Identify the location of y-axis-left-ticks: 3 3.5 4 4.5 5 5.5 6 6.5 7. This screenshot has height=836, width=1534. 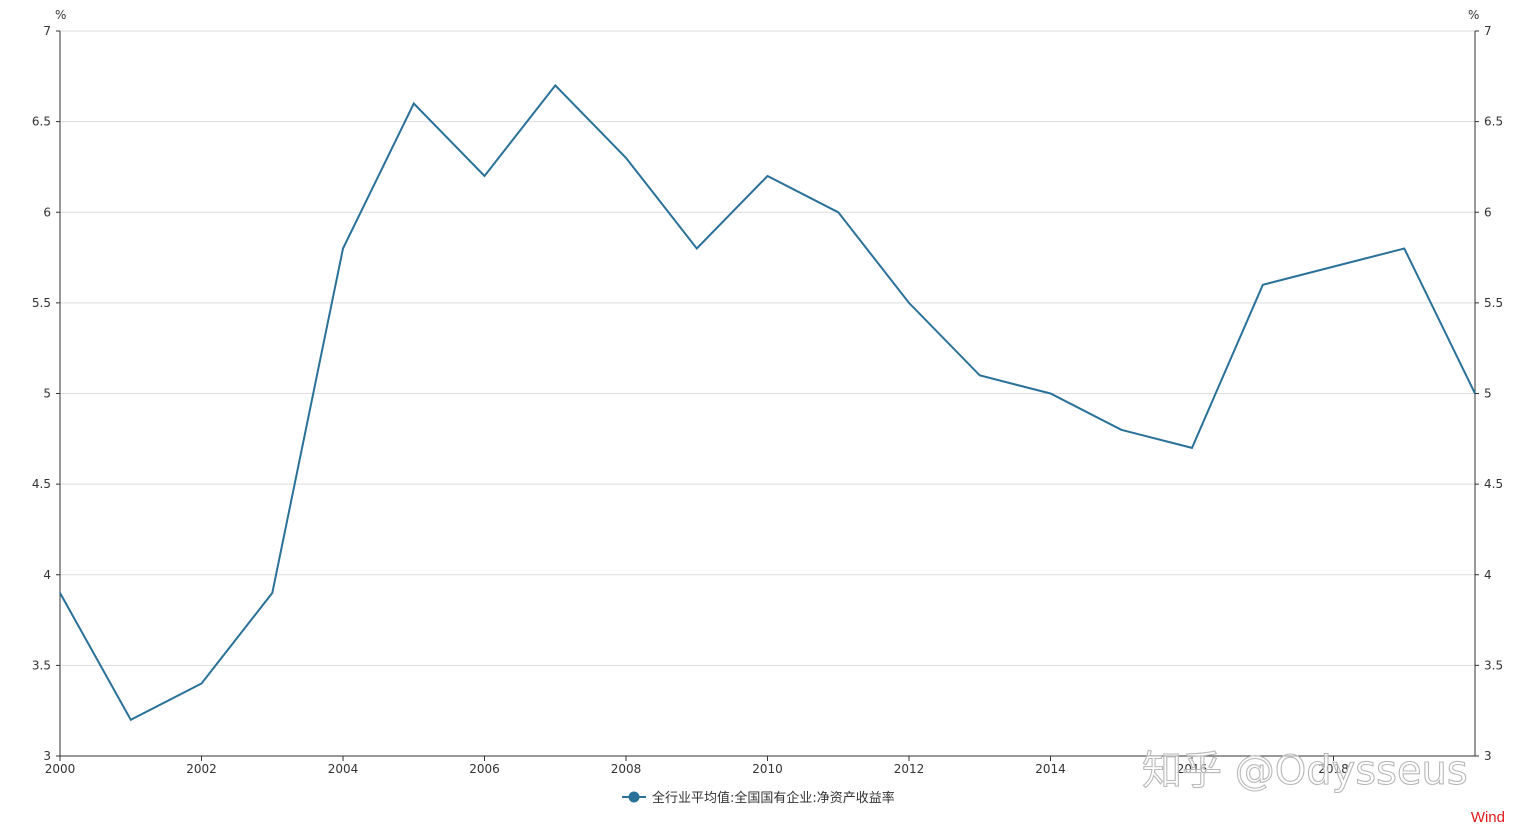
(46, 393).